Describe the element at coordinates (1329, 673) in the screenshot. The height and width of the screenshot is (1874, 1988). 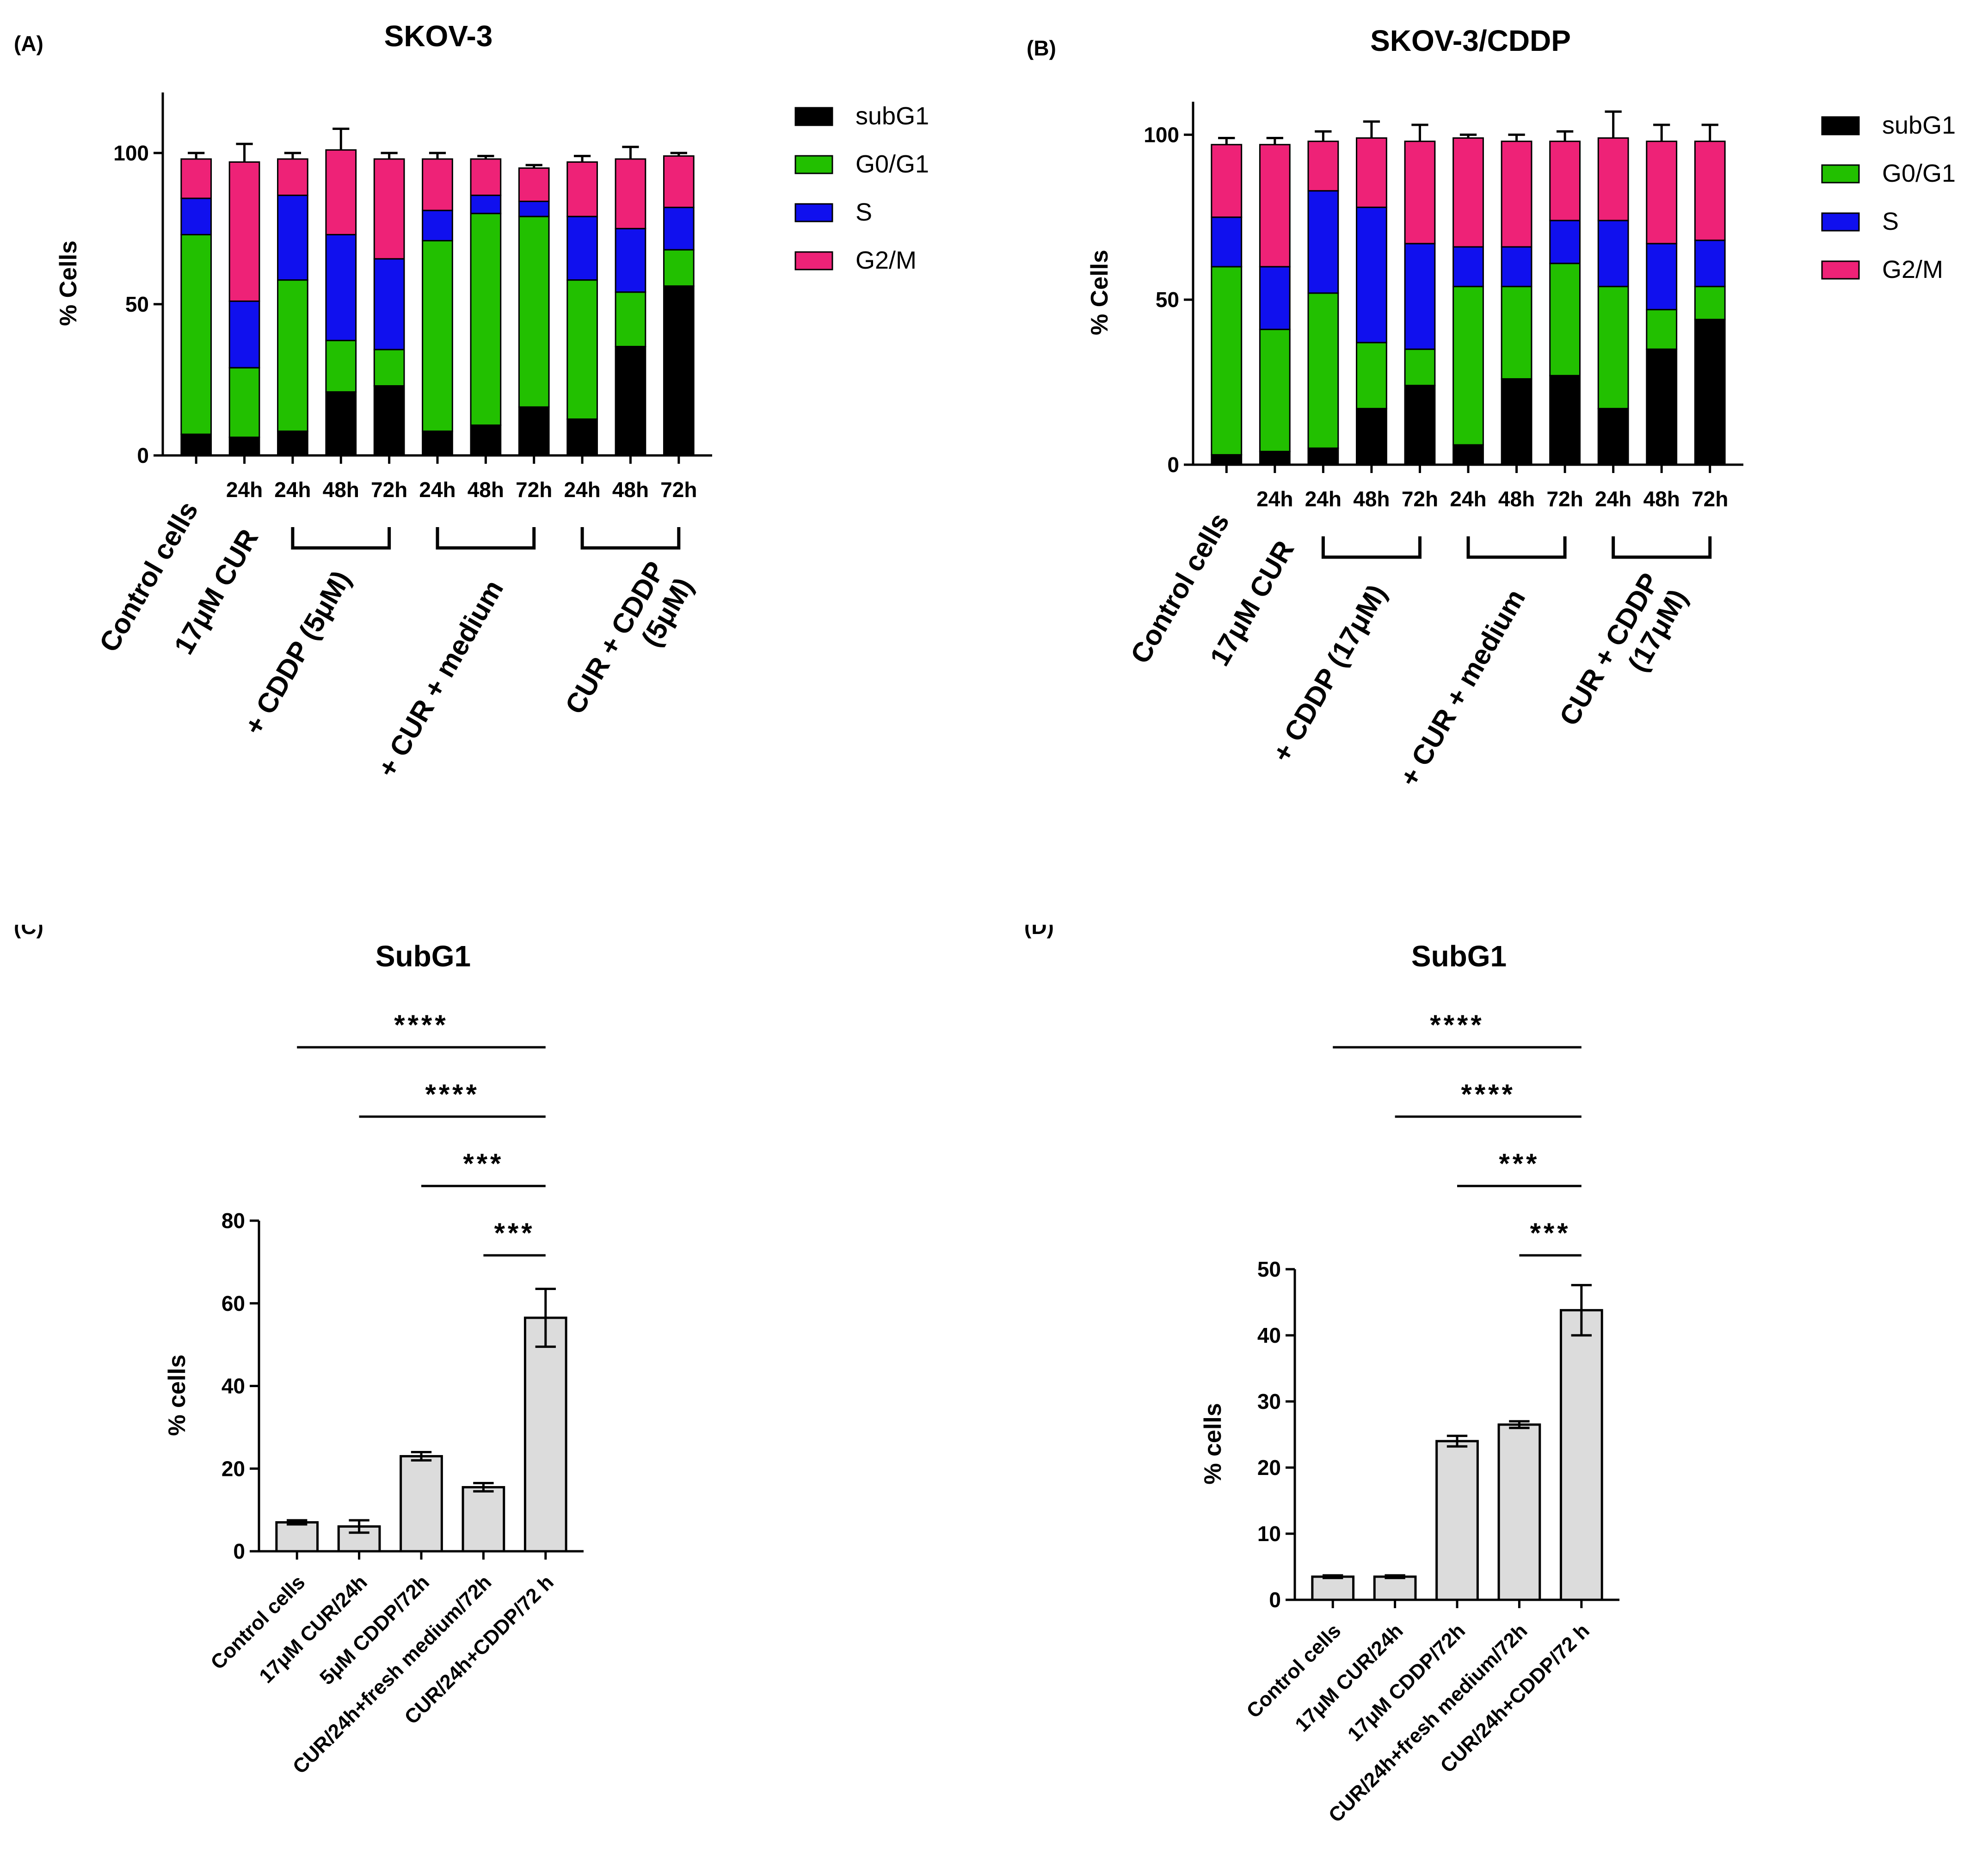
I see `group-label: + CDDP (17μM)` at that location.